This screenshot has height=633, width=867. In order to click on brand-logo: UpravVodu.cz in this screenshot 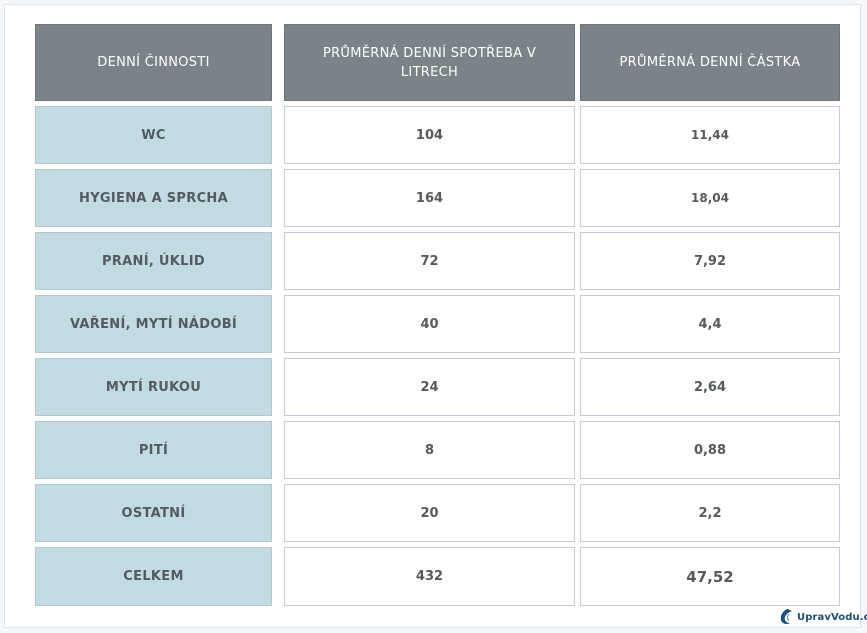, I will do `click(822, 617)`.